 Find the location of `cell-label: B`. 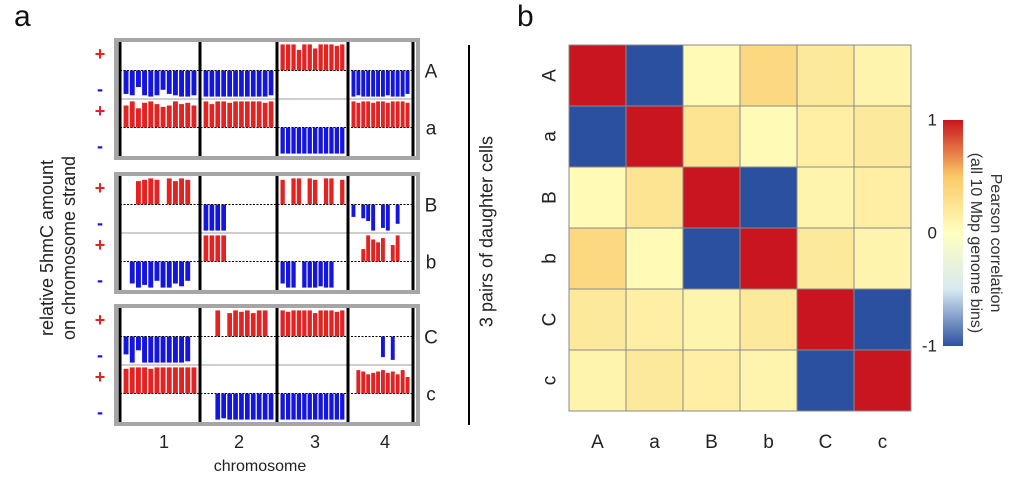

cell-label: B is located at coordinates (431, 206).